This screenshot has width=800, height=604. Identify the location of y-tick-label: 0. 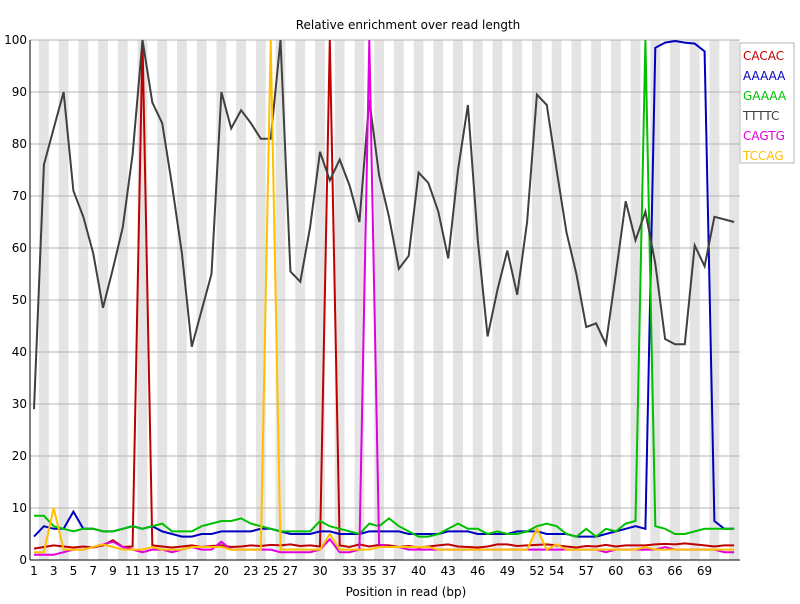
(23, 560).